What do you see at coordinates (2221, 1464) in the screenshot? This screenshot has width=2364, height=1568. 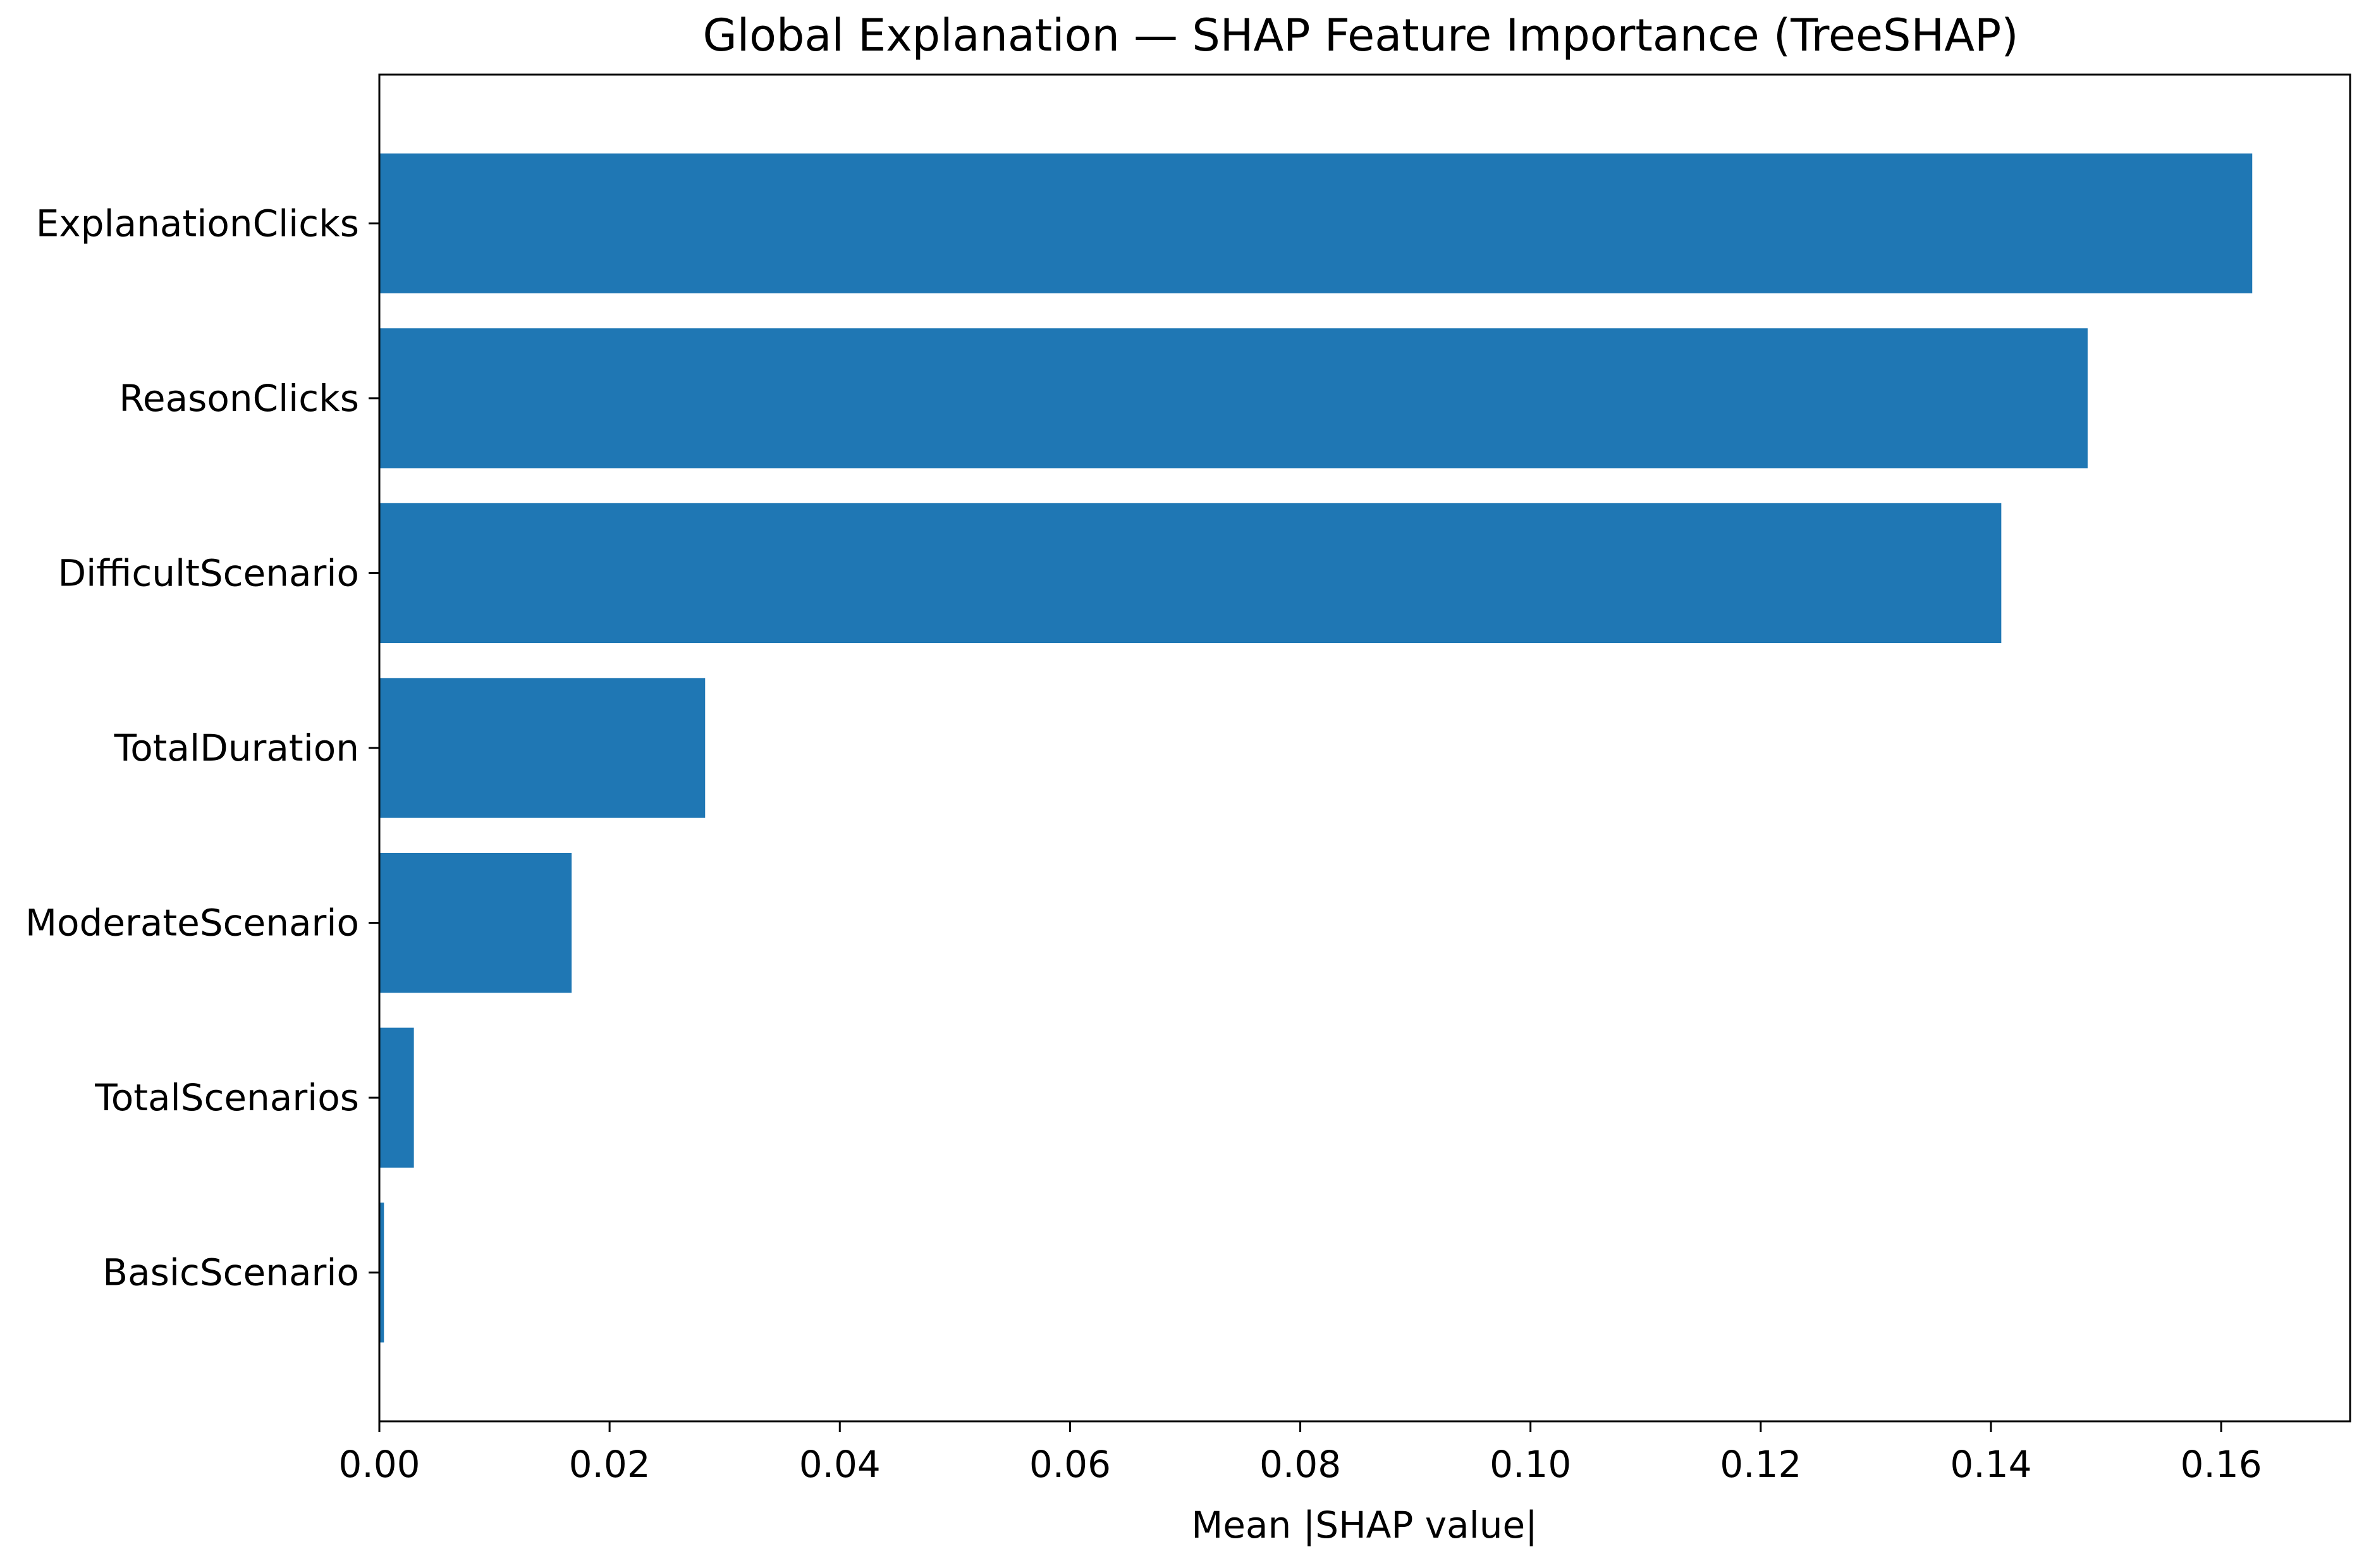 I see `x-tick-label: 0.16` at bounding box center [2221, 1464].